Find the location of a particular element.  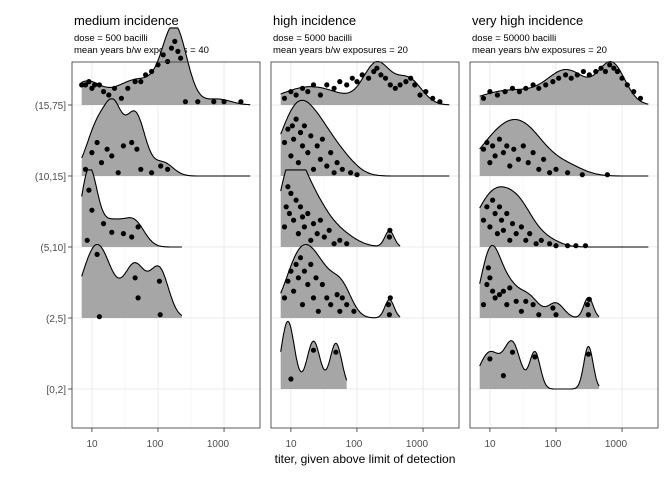

x-tick-label: 100 is located at coordinates (553, 444).